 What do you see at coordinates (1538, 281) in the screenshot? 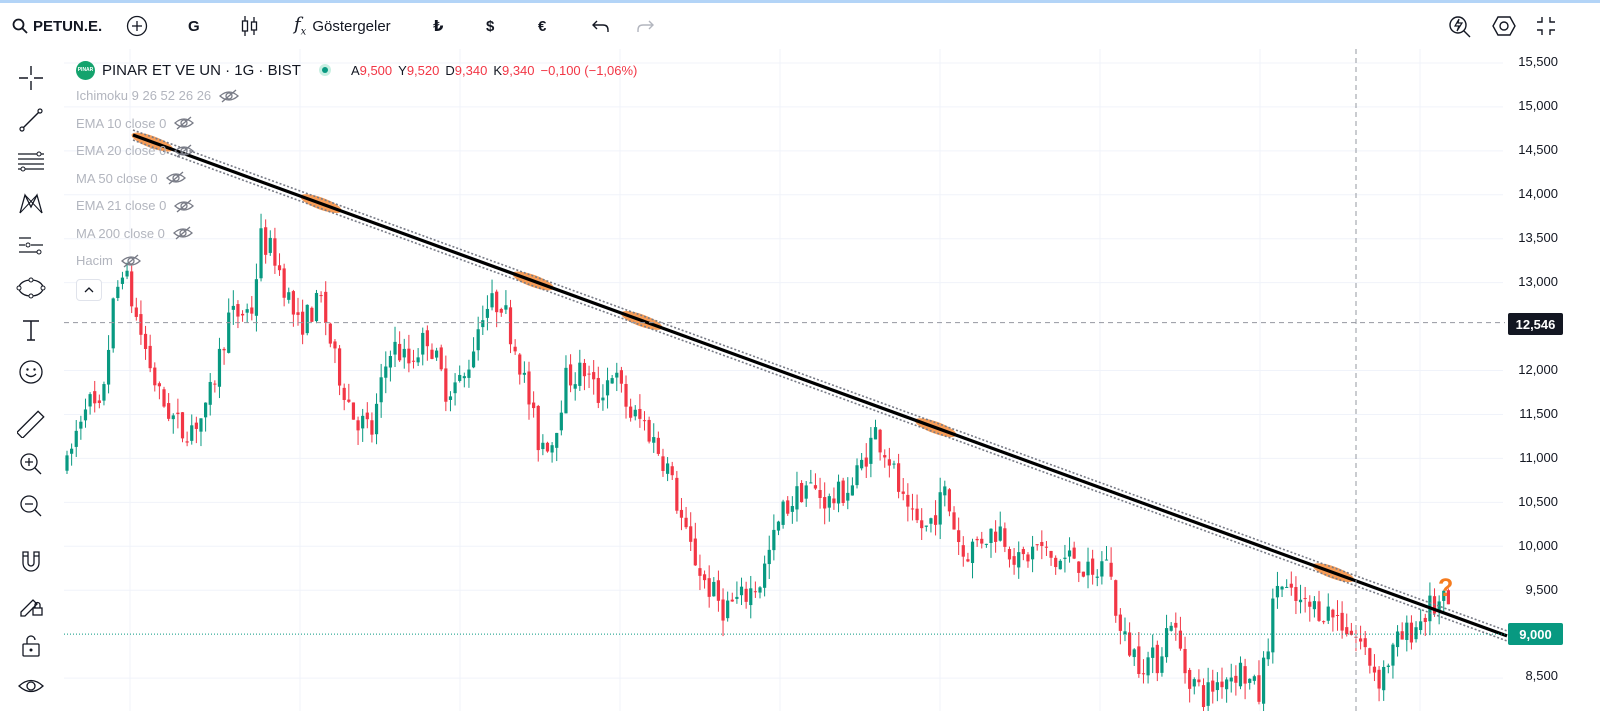
I see `price-label: 13,000` at bounding box center [1538, 281].